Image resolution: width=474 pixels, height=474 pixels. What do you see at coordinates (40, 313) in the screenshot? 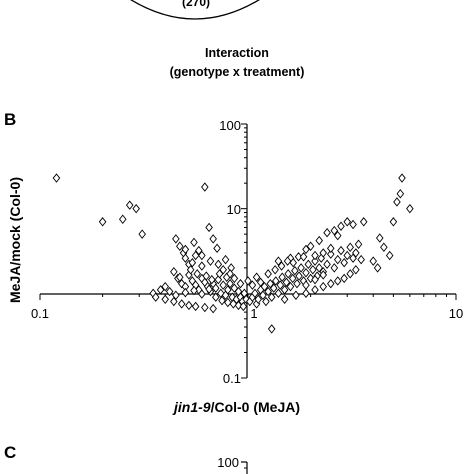
I see `x-tick-label-0-1: 0.1` at bounding box center [40, 313].